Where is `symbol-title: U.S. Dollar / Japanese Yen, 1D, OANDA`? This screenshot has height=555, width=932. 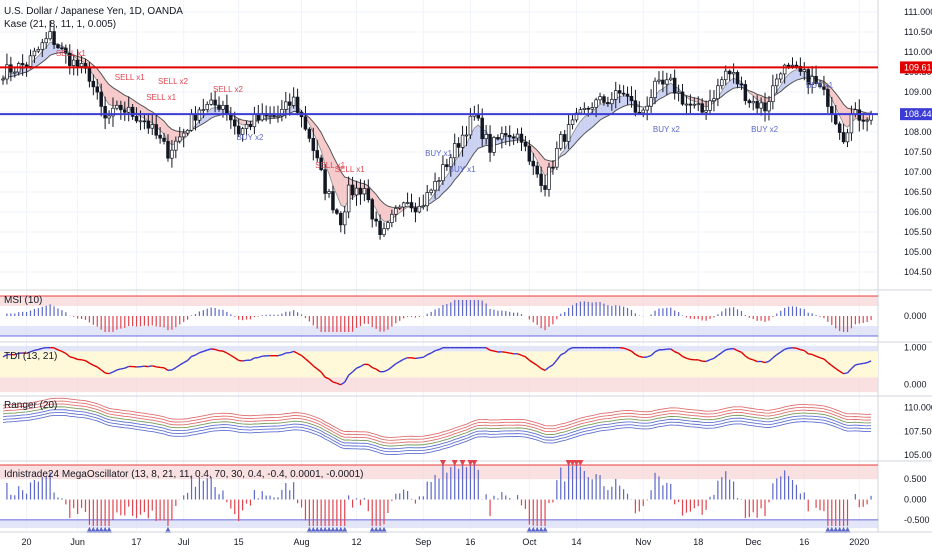 symbol-title: U.S. Dollar / Japanese Yen, 1D, OANDA is located at coordinates (93, 11).